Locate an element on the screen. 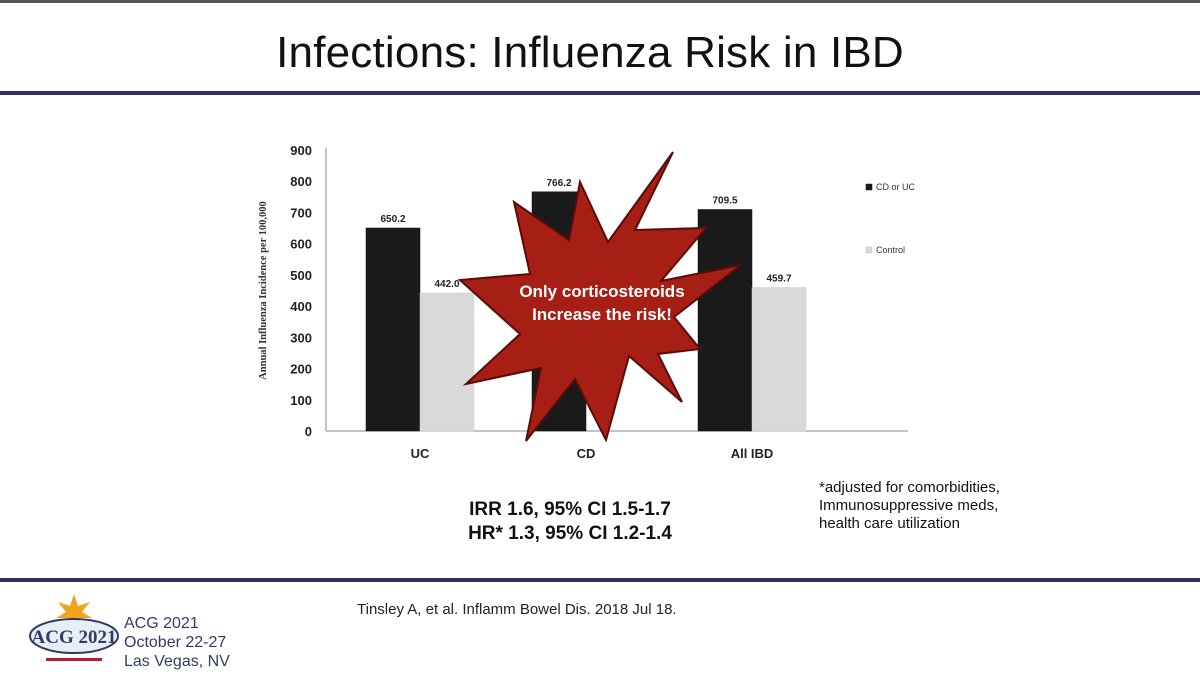  x-tick-label: UC is located at coordinates (420, 453).